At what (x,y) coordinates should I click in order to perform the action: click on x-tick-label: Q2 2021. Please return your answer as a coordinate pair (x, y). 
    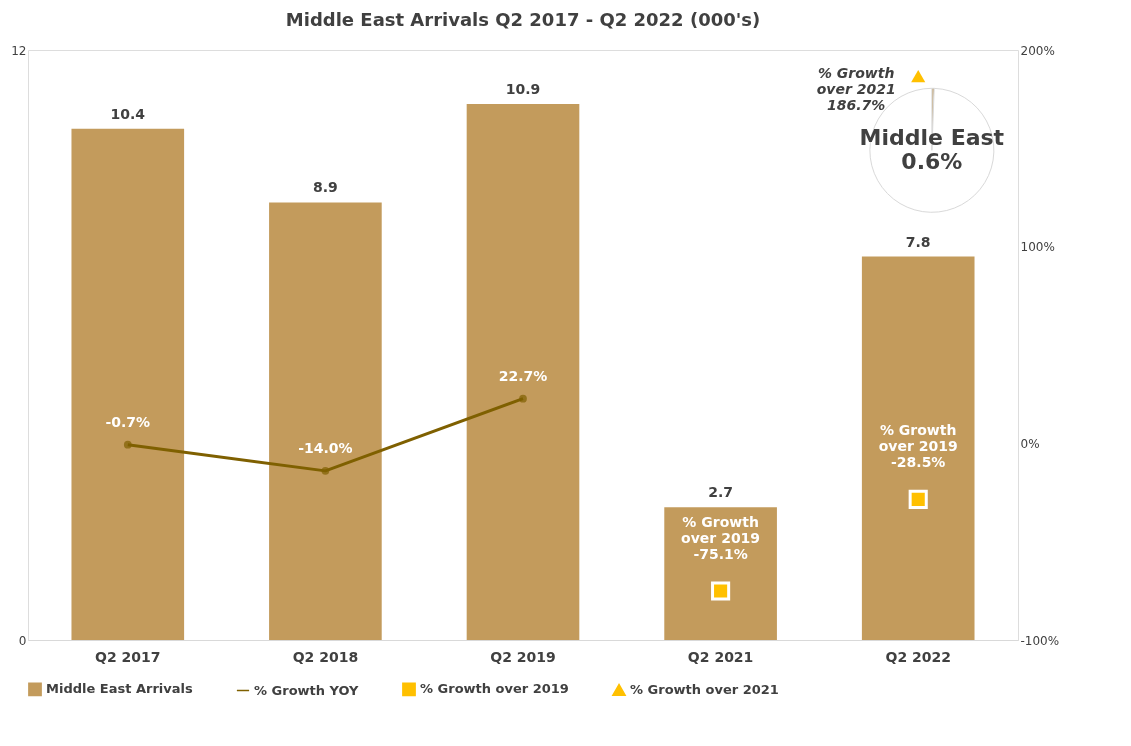
    Looking at the image, I should click on (720, 656).